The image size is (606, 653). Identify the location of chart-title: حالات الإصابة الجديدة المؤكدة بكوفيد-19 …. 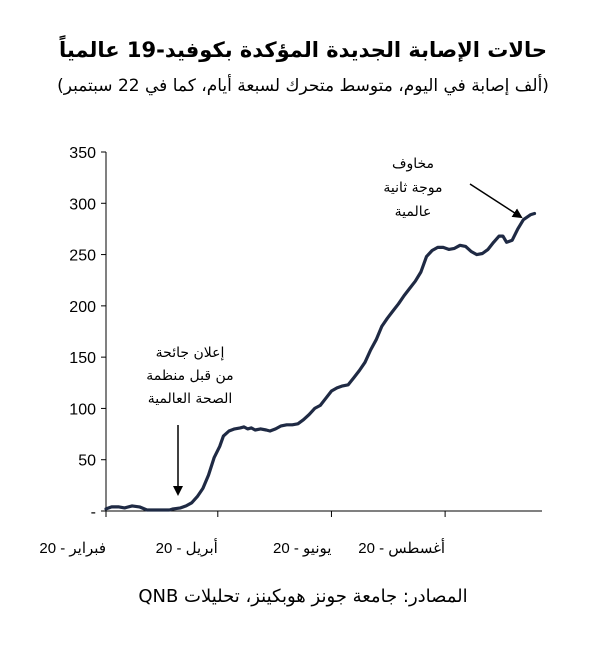
(303, 50).